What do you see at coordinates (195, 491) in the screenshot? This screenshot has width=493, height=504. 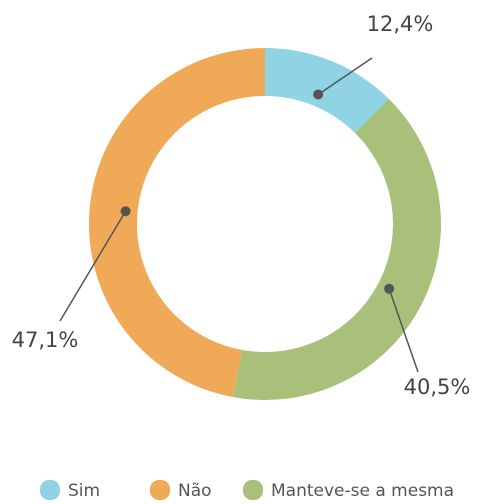 I see `legend-label: Não` at bounding box center [195, 491].